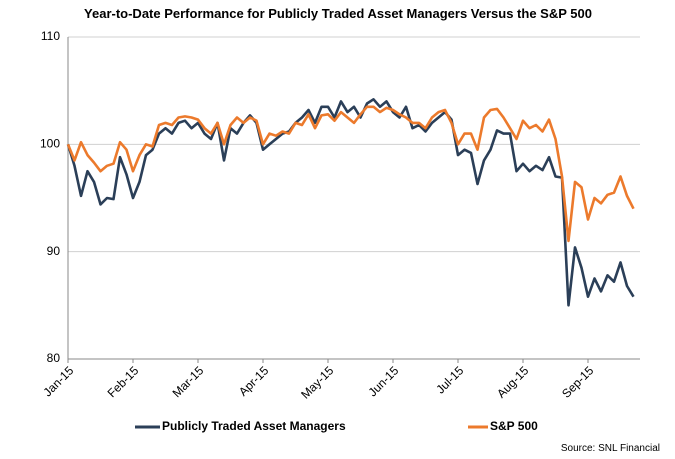  What do you see at coordinates (512, 381) in the screenshot?
I see `x-tick-label: Aug-15` at bounding box center [512, 381].